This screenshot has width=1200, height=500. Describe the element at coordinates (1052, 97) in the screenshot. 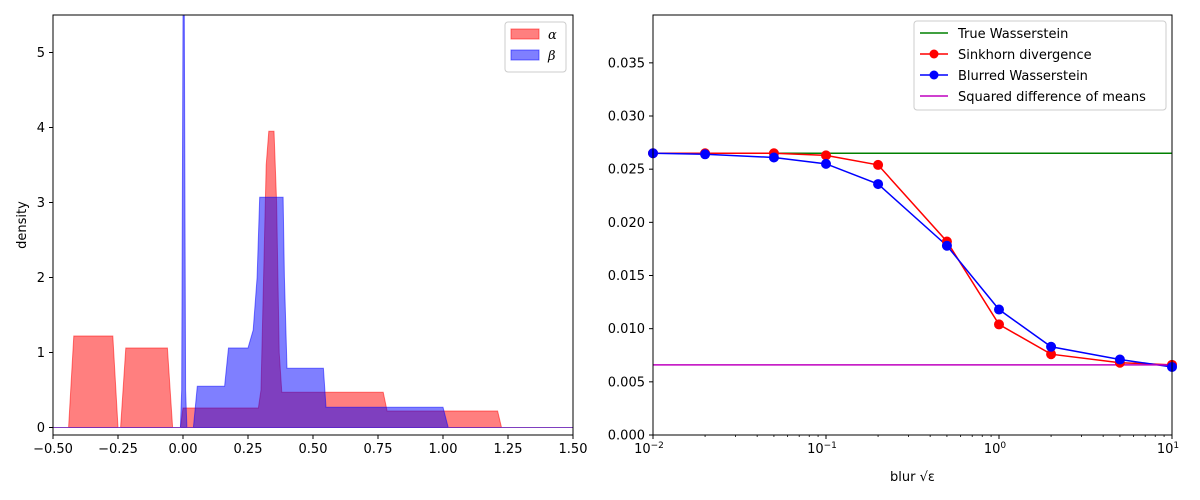

I see `legend-label: Squared difference of means` at that location.